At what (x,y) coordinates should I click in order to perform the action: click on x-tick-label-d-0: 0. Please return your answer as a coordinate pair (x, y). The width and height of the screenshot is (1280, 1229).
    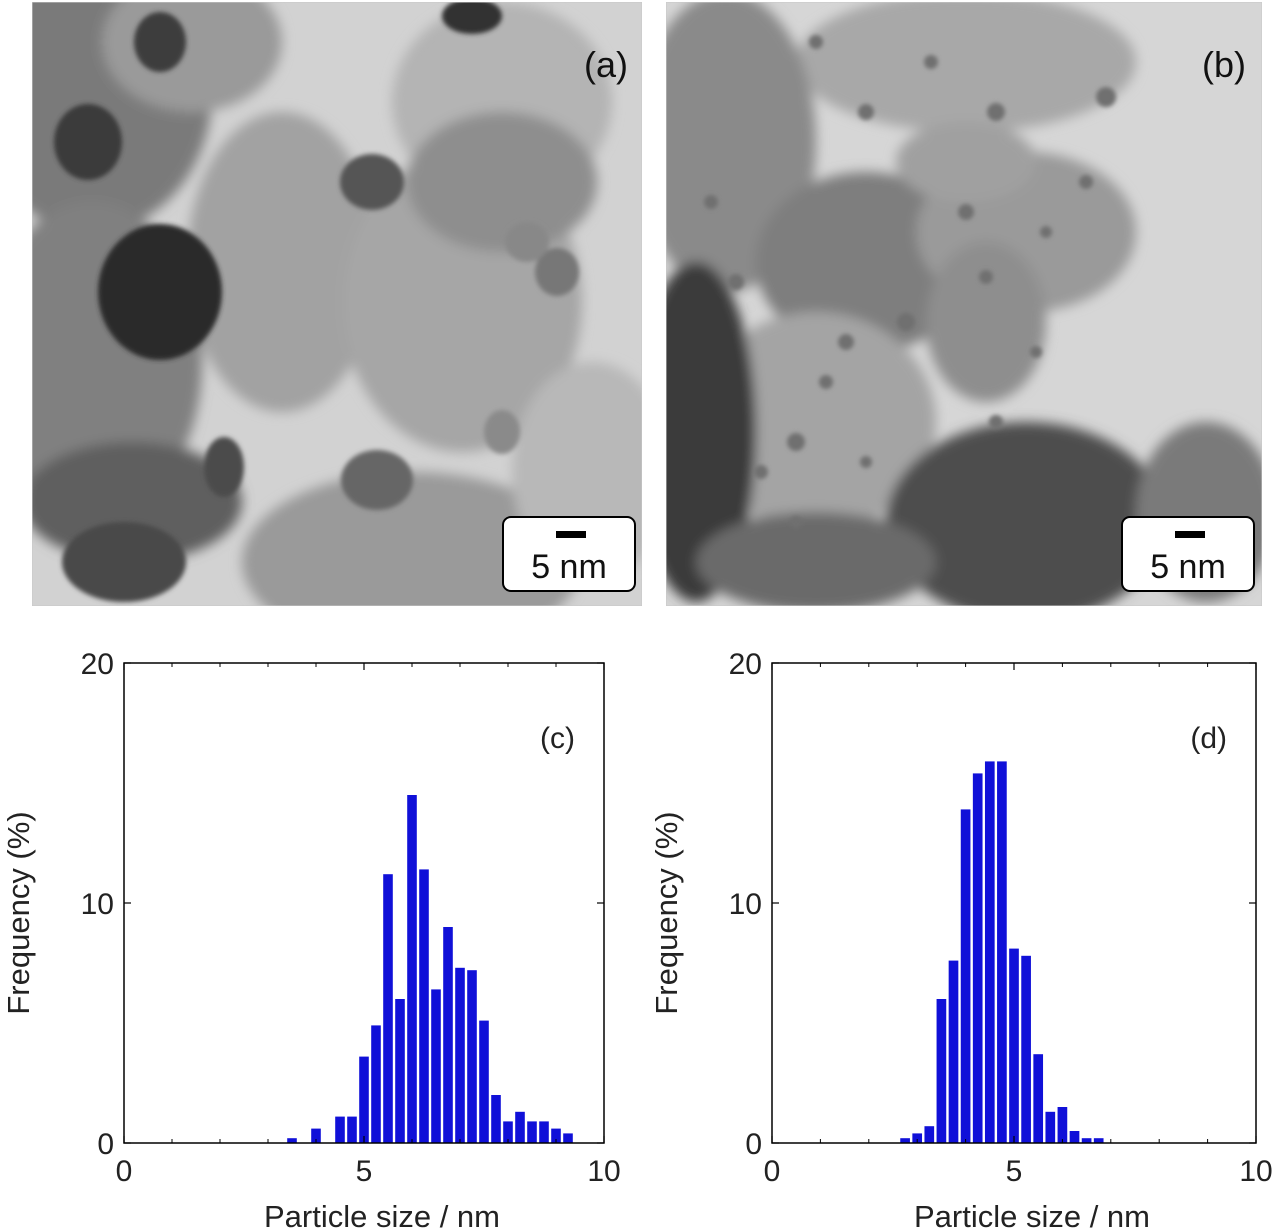
    Looking at the image, I should click on (772, 1171).